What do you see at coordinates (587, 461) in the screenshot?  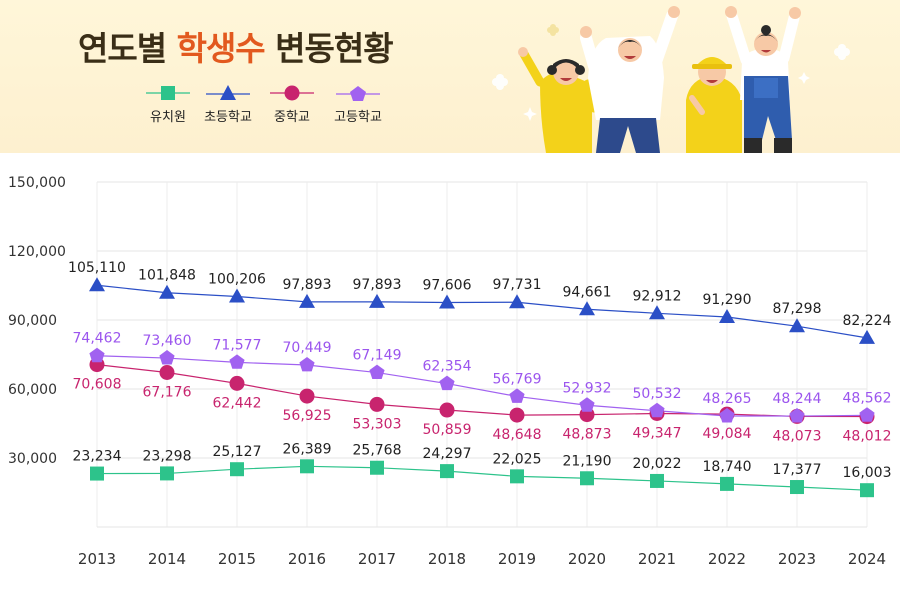 I see `data-label: 21,190` at bounding box center [587, 461].